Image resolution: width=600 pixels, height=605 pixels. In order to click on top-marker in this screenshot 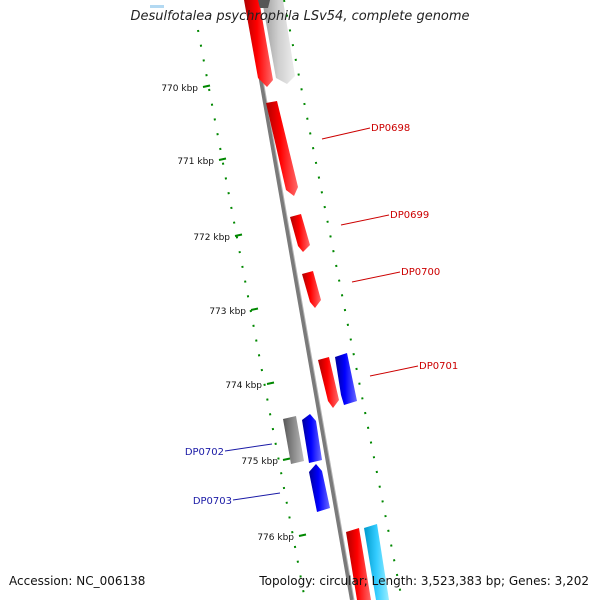, I will do `click(157, 6)`.